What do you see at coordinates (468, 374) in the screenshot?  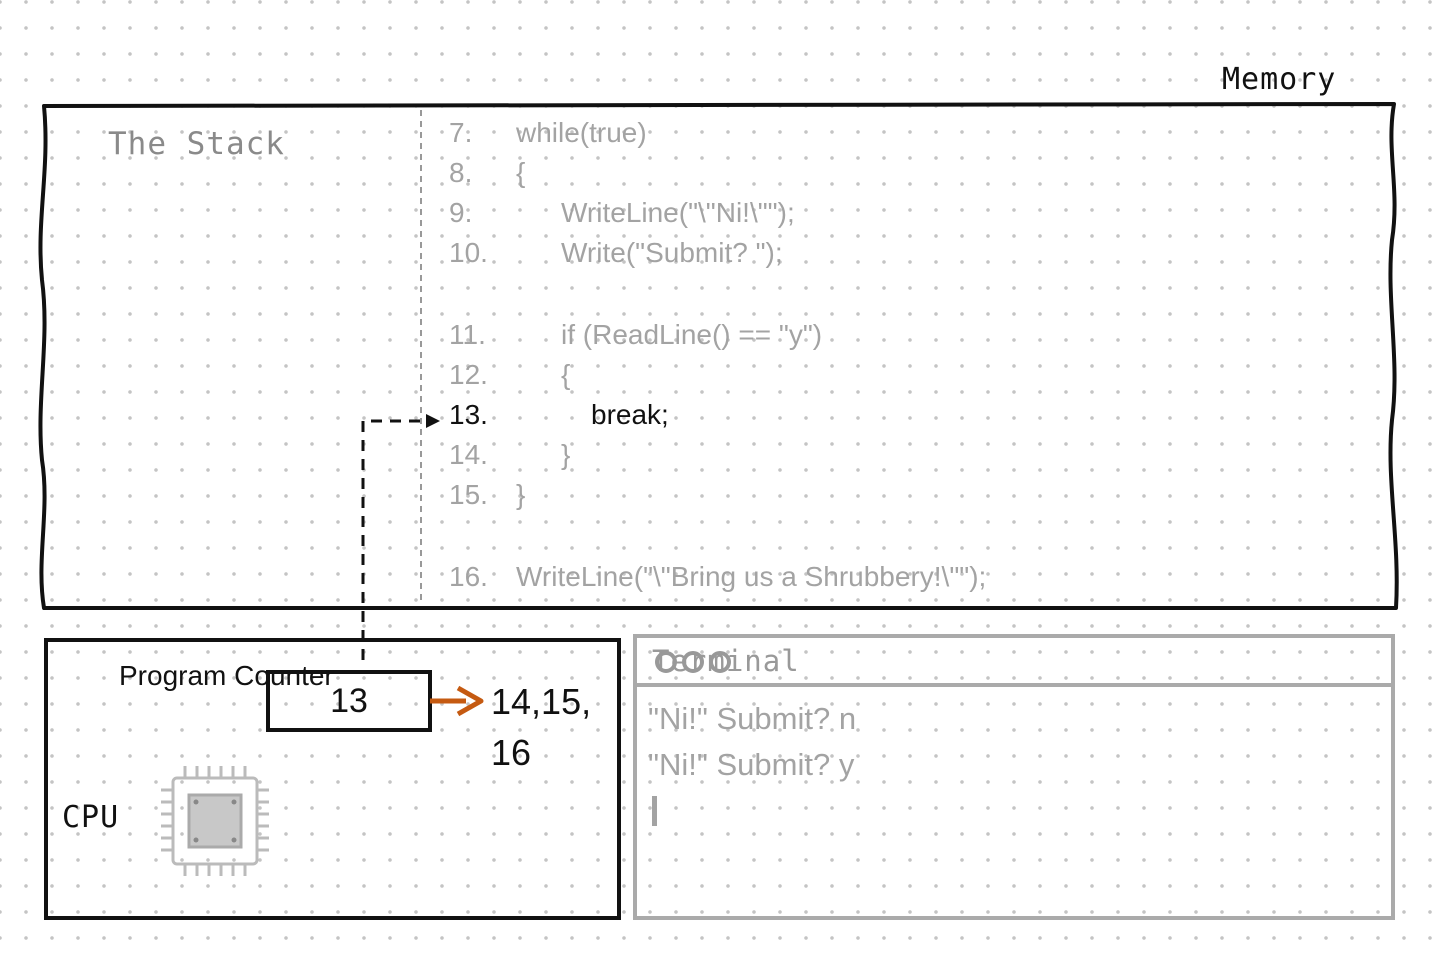 I see `code-line-number: 12.` at bounding box center [468, 374].